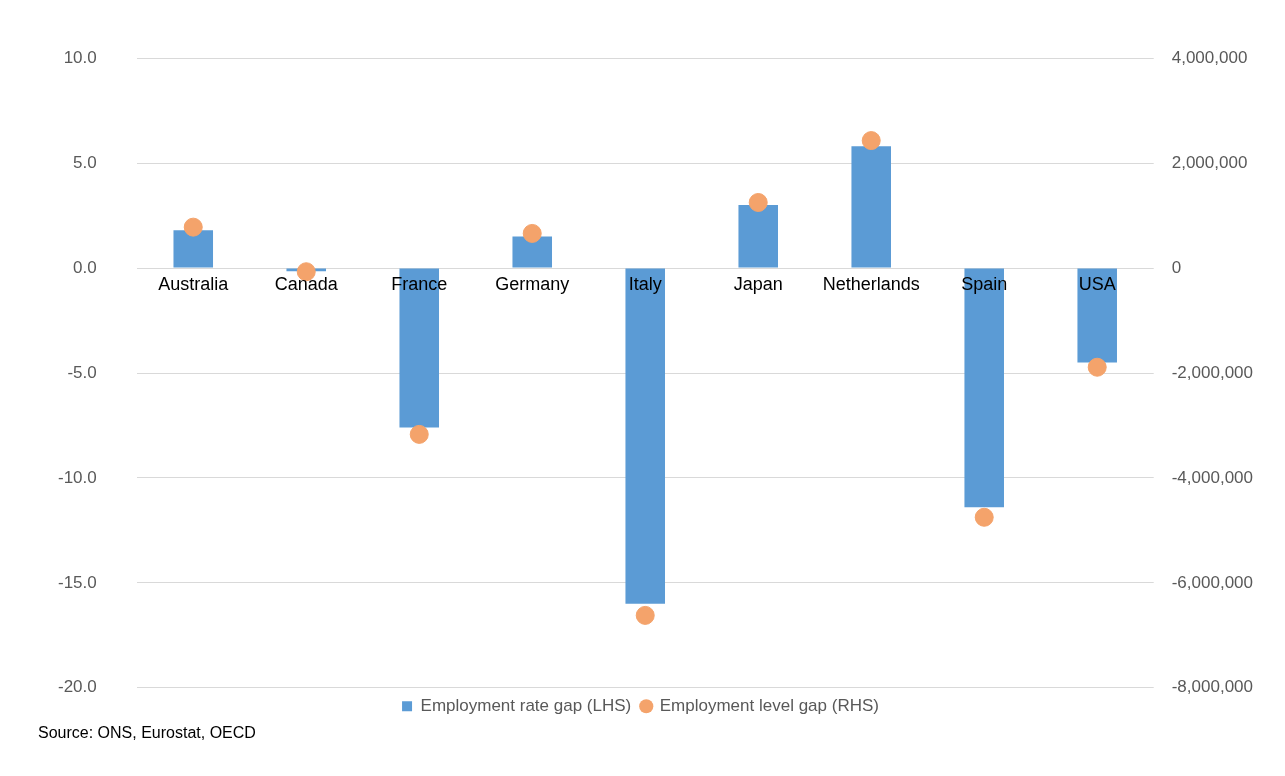 The height and width of the screenshot is (776, 1285). Describe the element at coordinates (1176, 267) in the screenshot. I see `y2-tick-label: 0` at that location.